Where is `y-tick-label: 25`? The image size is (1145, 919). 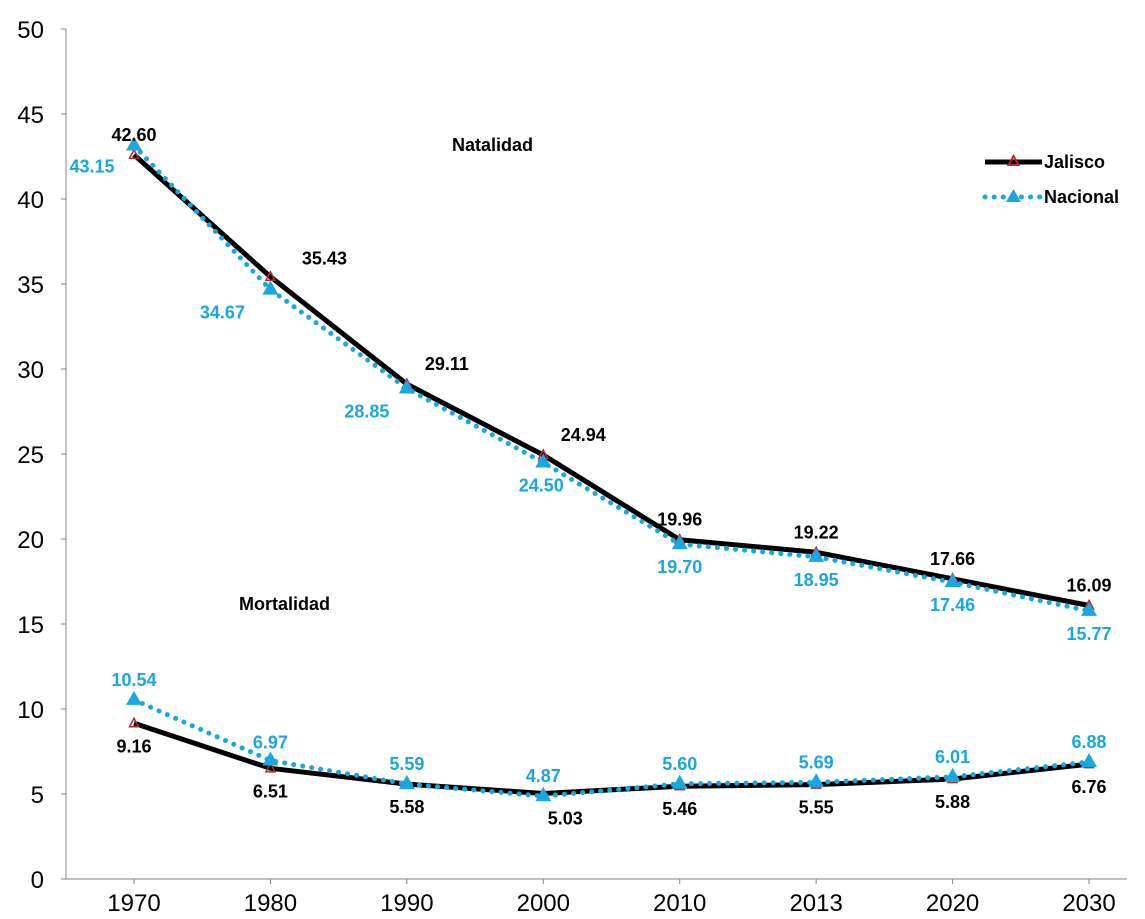
y-tick-label: 25 is located at coordinates (30, 455).